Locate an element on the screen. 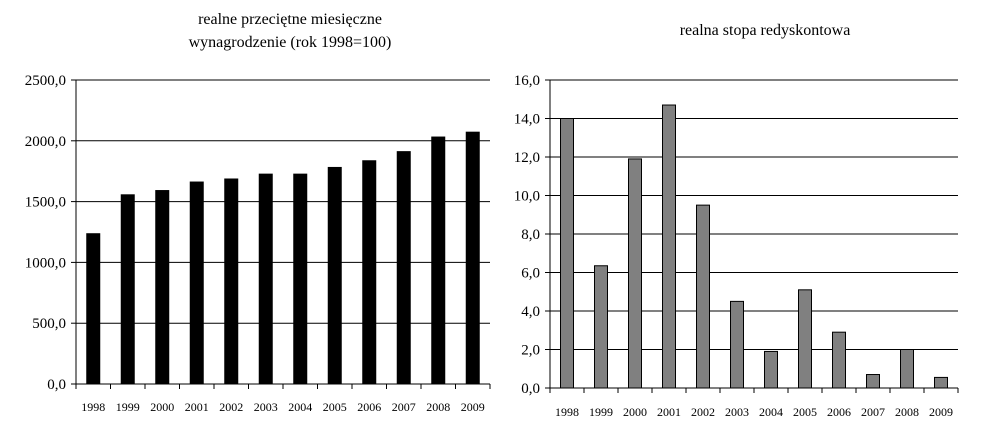  rate-bar-2001 is located at coordinates (669, 246).